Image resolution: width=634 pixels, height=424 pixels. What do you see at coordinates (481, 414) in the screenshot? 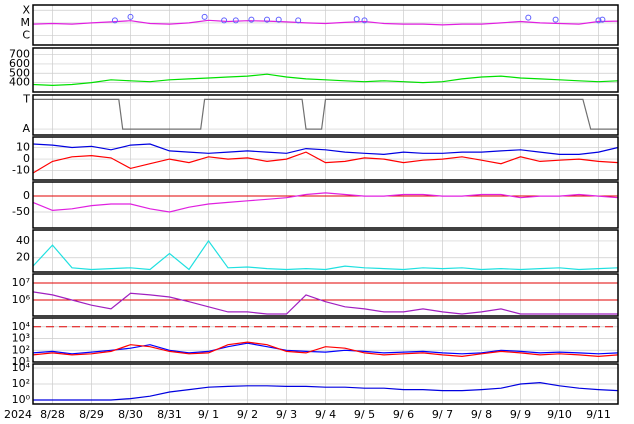
I see `x-tick-label: 9/ 8` at bounding box center [481, 414].